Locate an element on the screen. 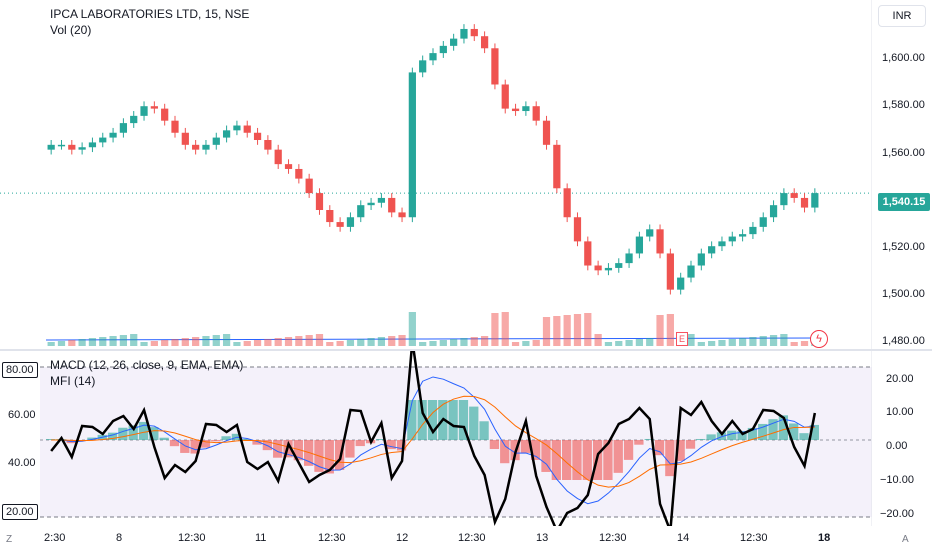 The height and width of the screenshot is (550, 932). time-label: 8 is located at coordinates (119, 538).